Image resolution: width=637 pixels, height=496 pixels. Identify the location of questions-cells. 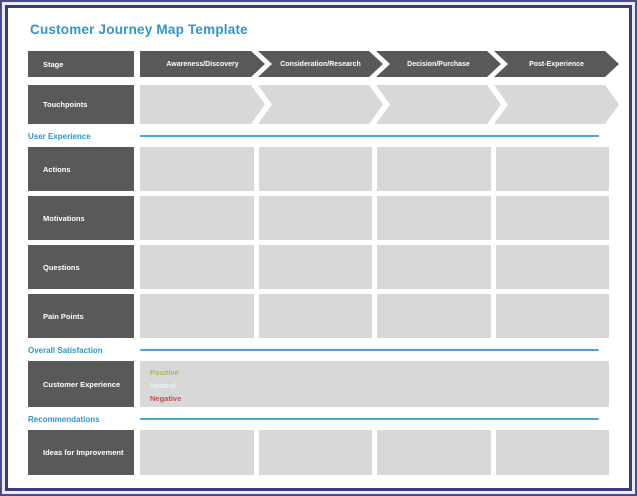
(374, 267).